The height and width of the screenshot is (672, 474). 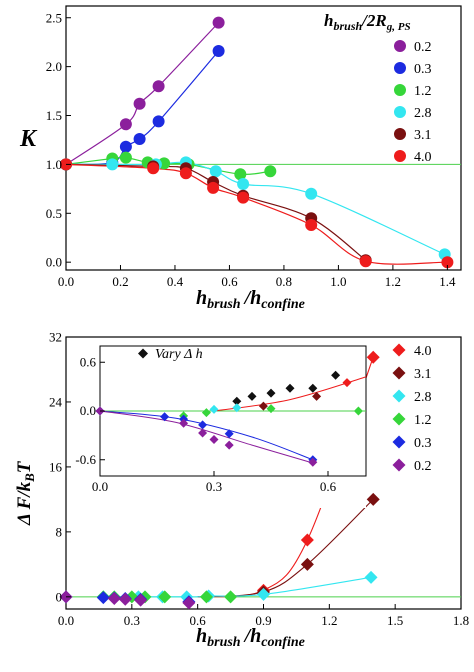 What do you see at coordinates (423, 113) in the screenshot?
I see `top-legend-label-2-8: 2.8` at bounding box center [423, 113].